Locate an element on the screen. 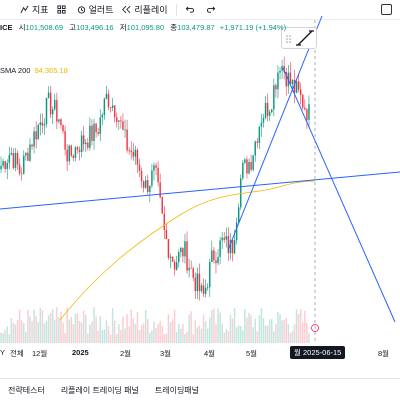 This screenshot has width=400, height=401. fullscreen-square-button is located at coordinates (386, 9).